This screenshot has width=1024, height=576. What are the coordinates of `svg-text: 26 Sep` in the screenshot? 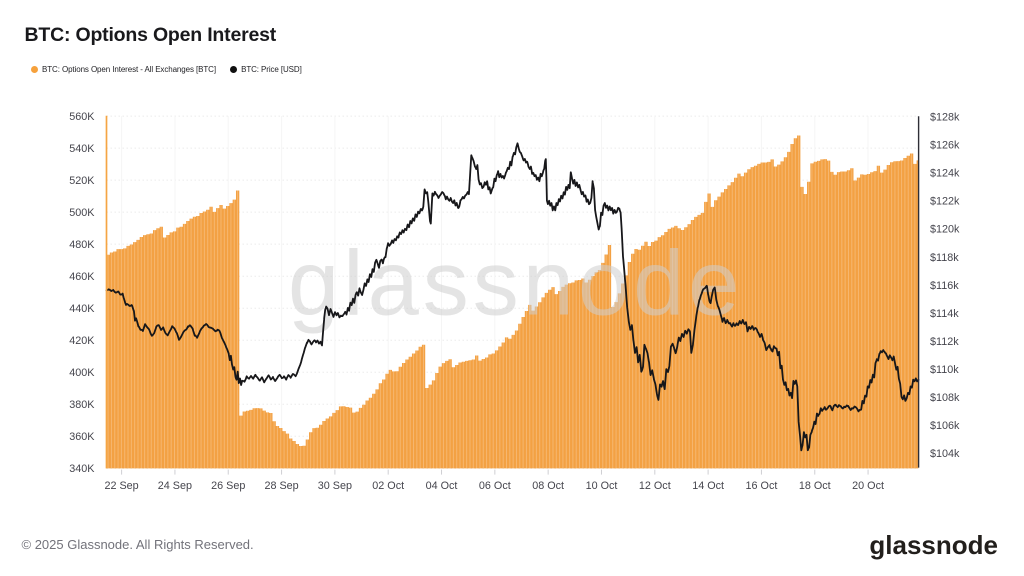 It's located at (228, 486).